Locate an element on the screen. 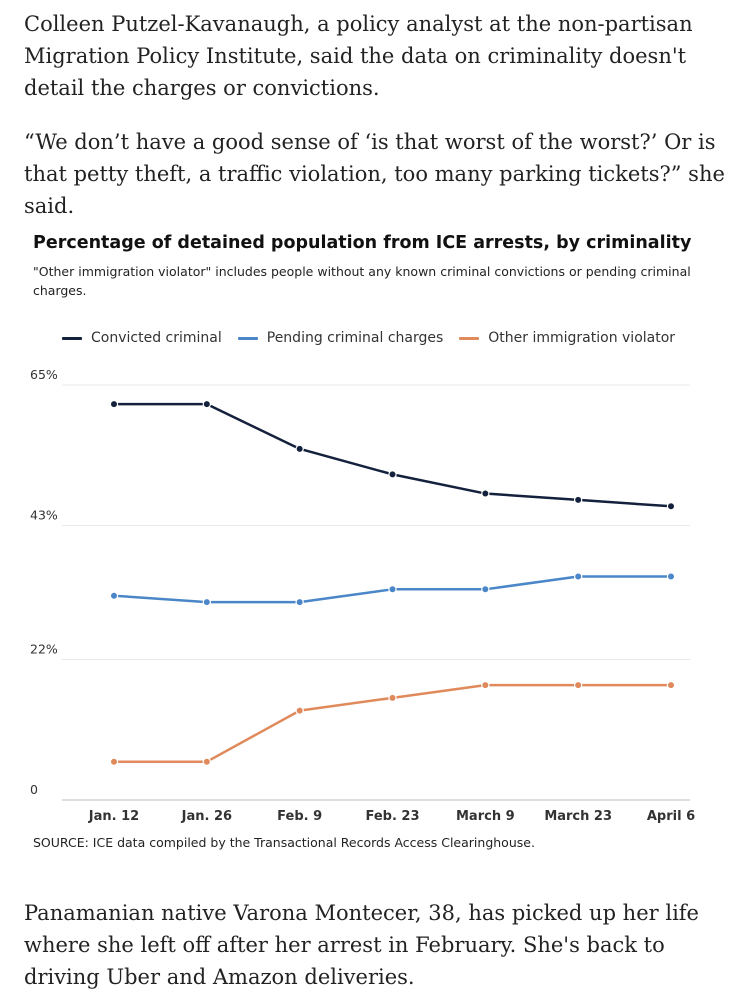 Image resolution: width=756 pixels, height=1000 pixels. legend-swatch-convicted is located at coordinates (72, 338).